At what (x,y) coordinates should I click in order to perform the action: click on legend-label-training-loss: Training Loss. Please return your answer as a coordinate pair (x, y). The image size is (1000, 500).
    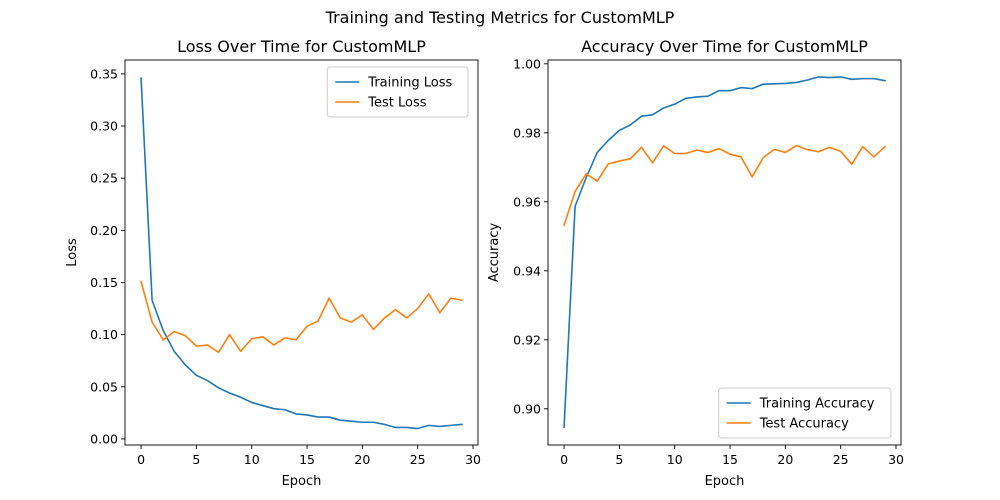
    Looking at the image, I should click on (409, 83).